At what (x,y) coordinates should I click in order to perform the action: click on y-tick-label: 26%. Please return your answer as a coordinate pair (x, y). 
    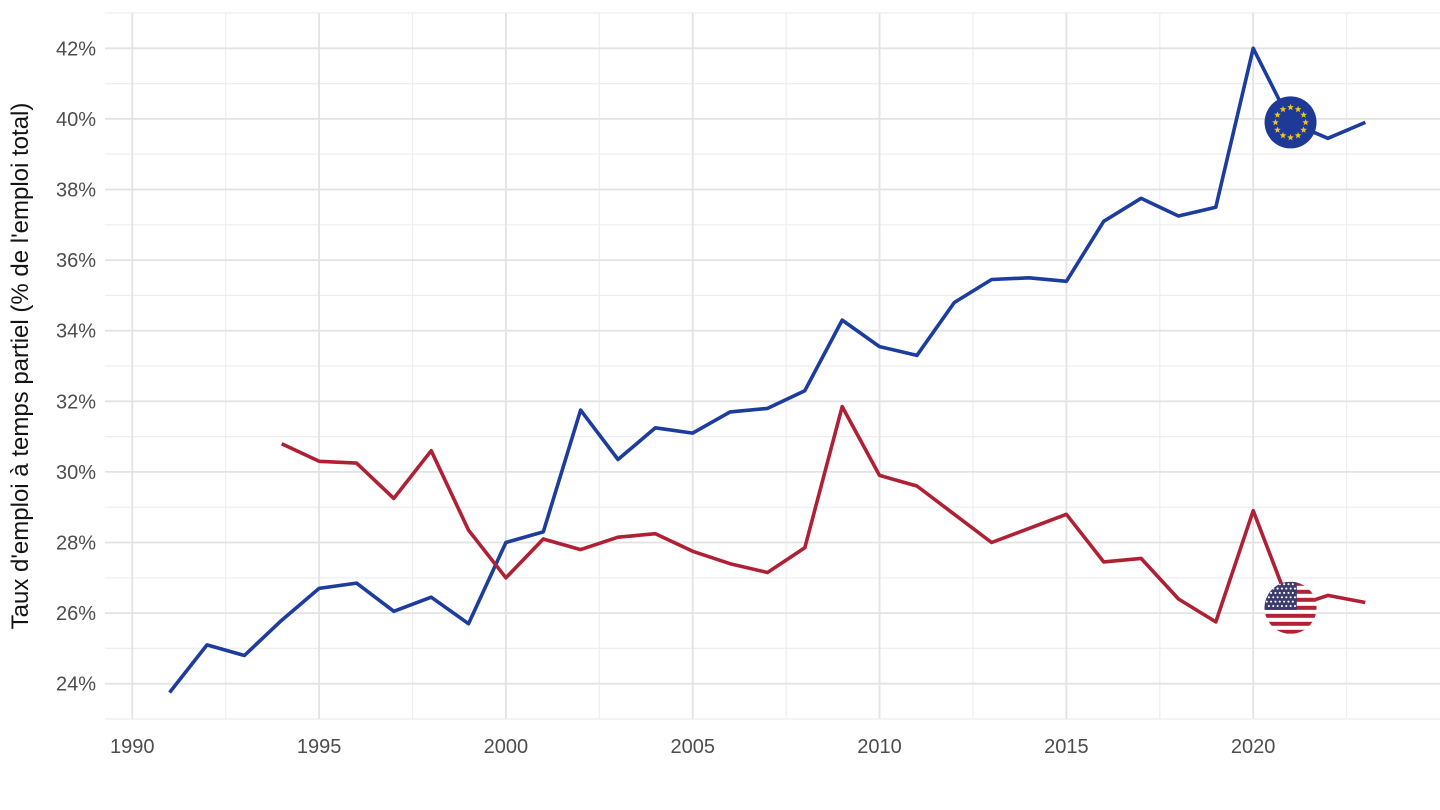
    Looking at the image, I should click on (76, 614).